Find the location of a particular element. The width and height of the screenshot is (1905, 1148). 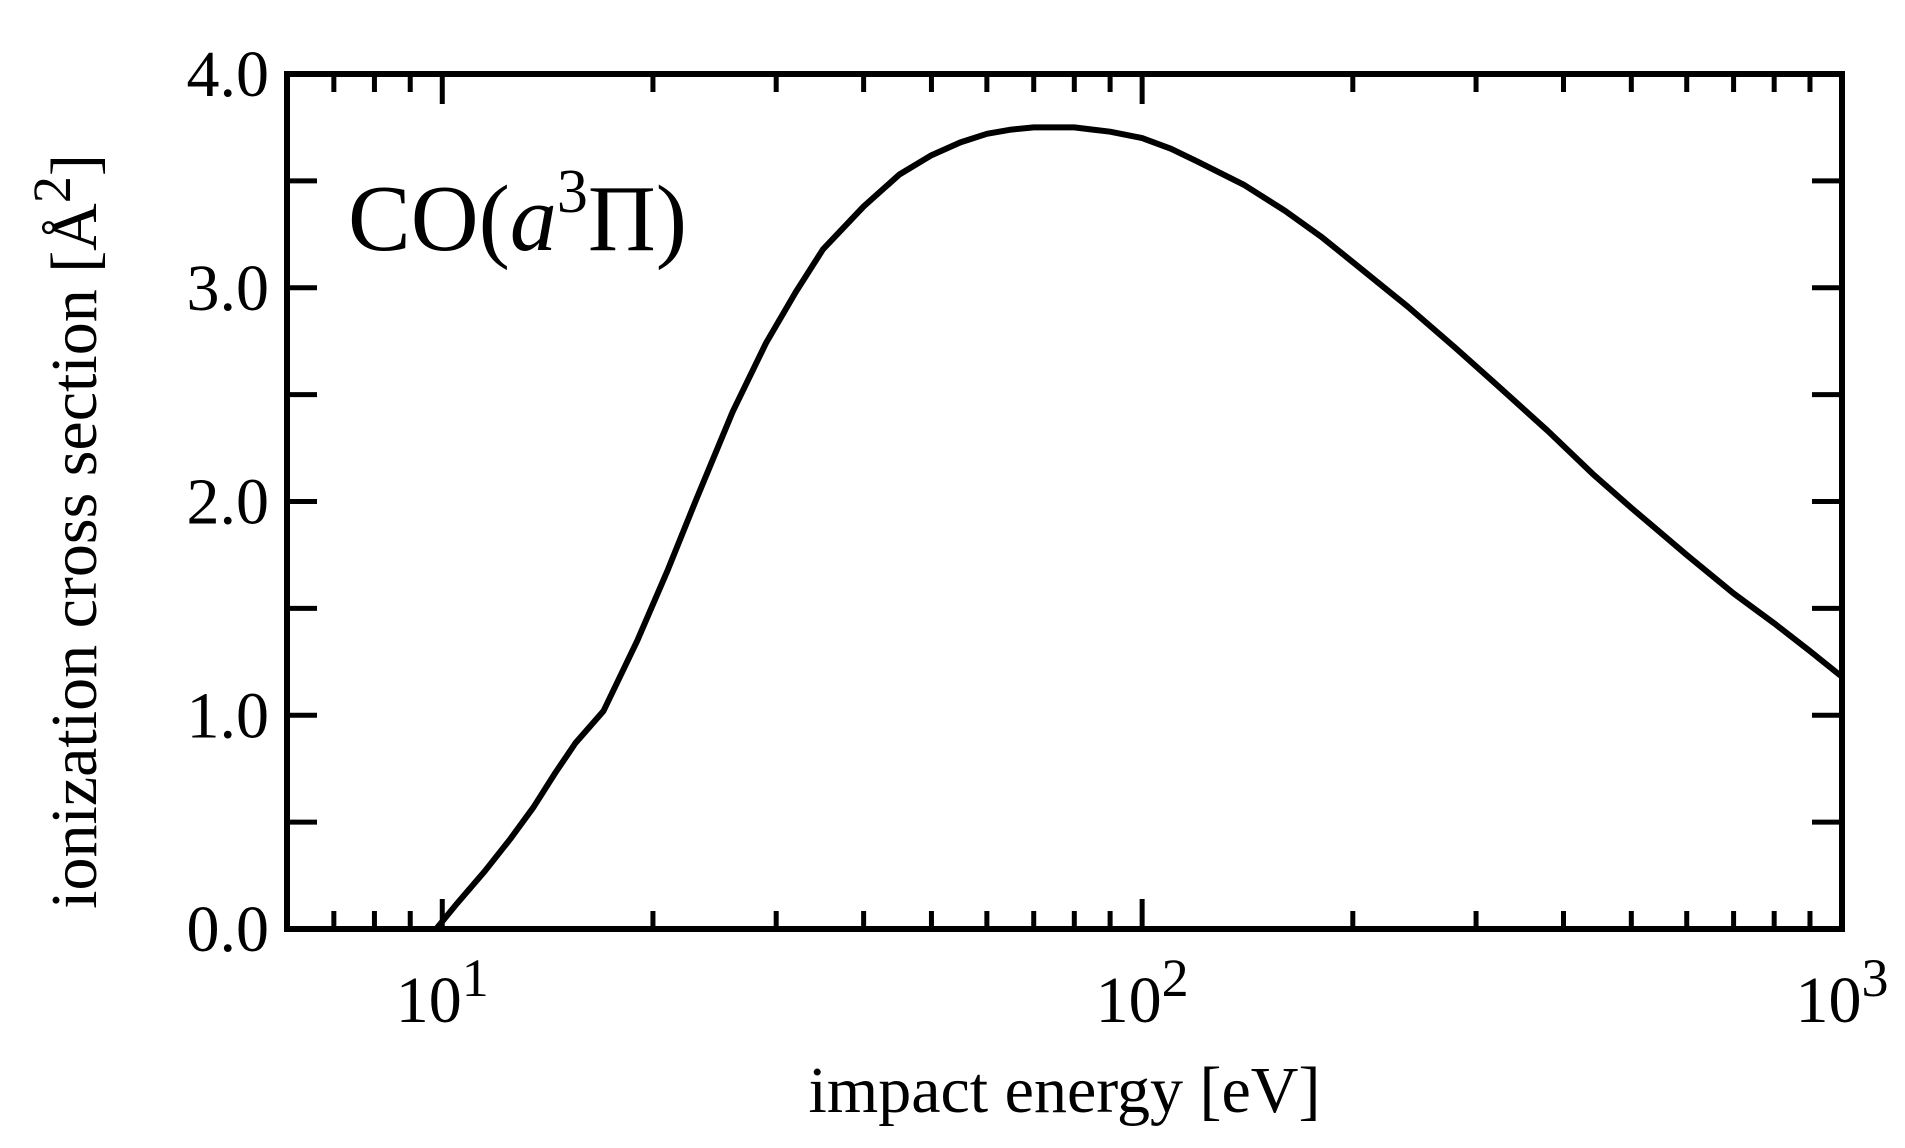

y-tick-label: 3.0 is located at coordinates (228, 288).